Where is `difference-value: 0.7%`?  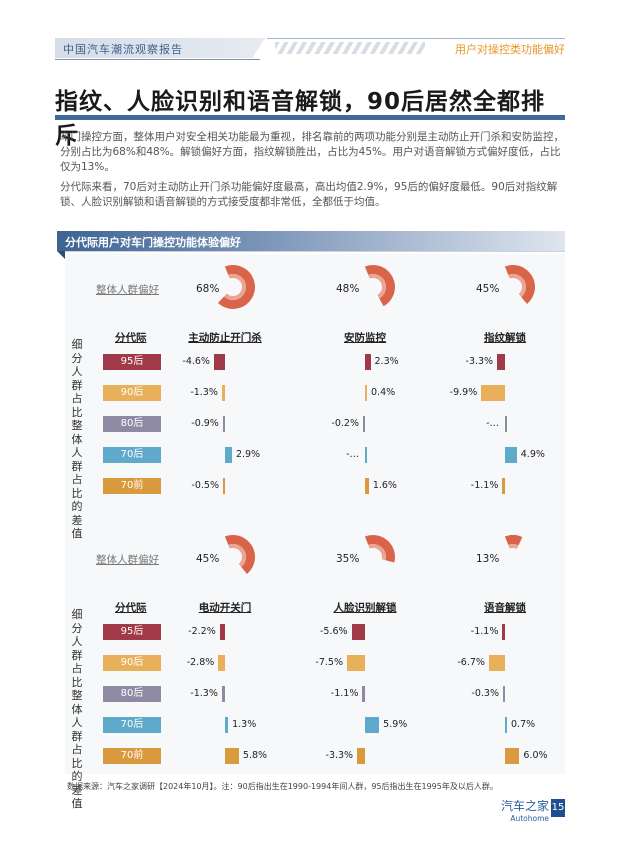
difference-value: 0.7% is located at coordinates (523, 724).